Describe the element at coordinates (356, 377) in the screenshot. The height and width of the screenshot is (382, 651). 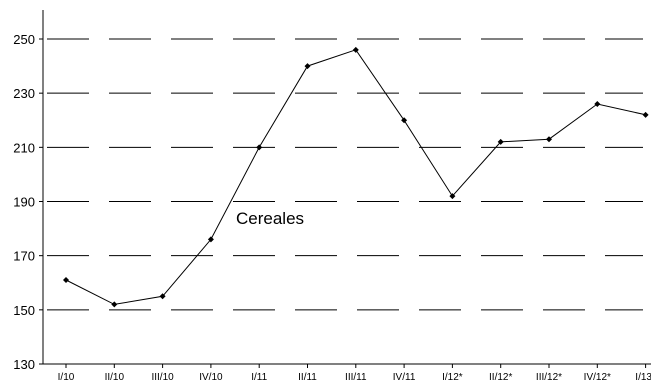
I see `x-tick-label: III/11` at that location.